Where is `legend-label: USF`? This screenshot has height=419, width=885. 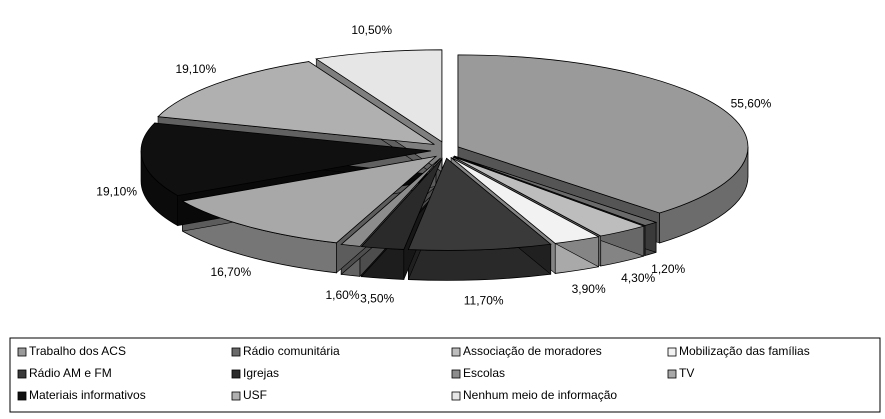 legend-label: USF is located at coordinates (255, 395).